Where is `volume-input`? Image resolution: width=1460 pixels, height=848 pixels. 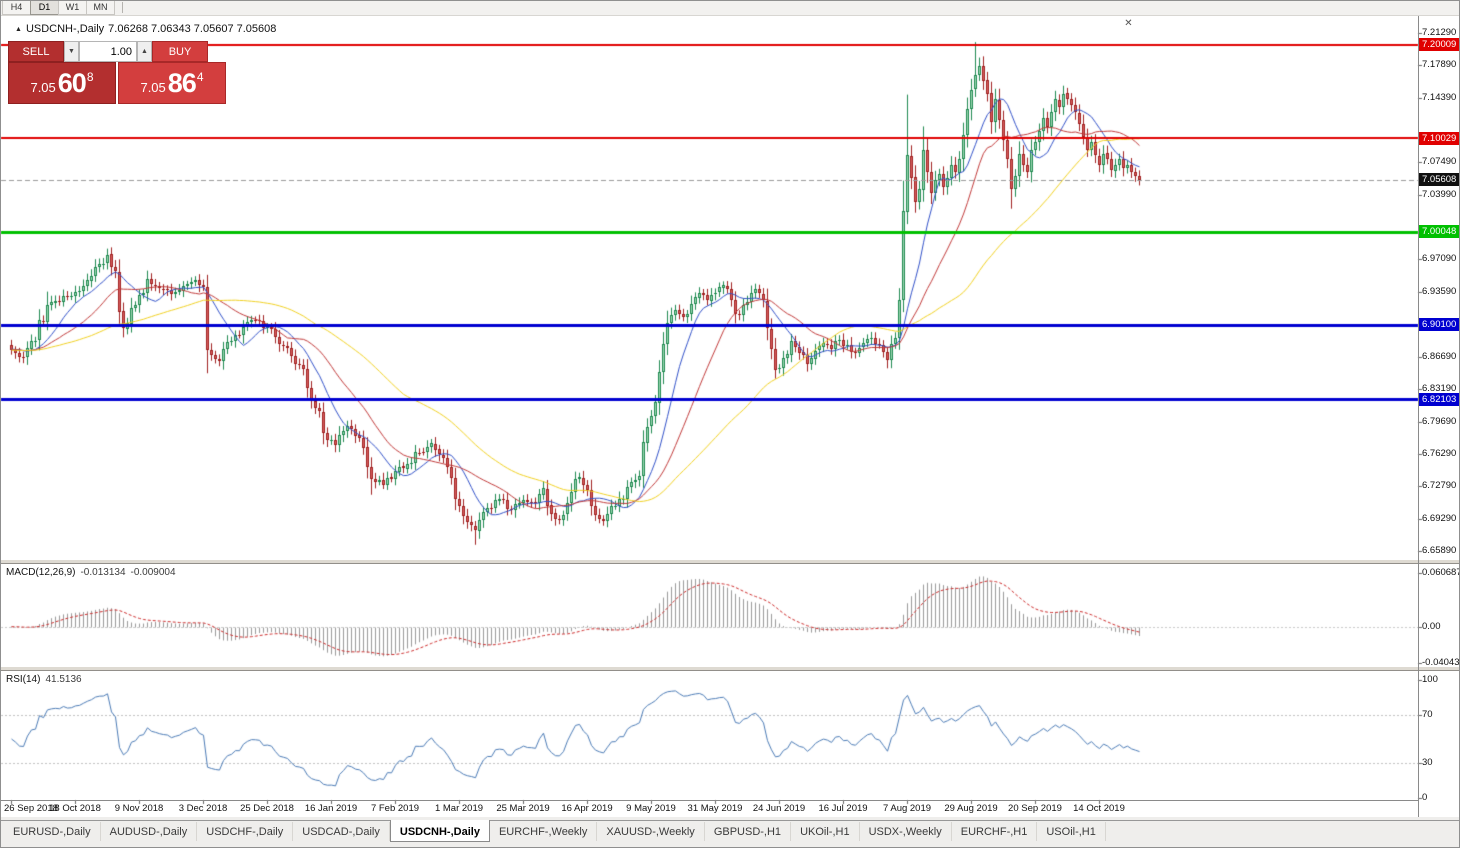 volume-input is located at coordinates (108, 51).